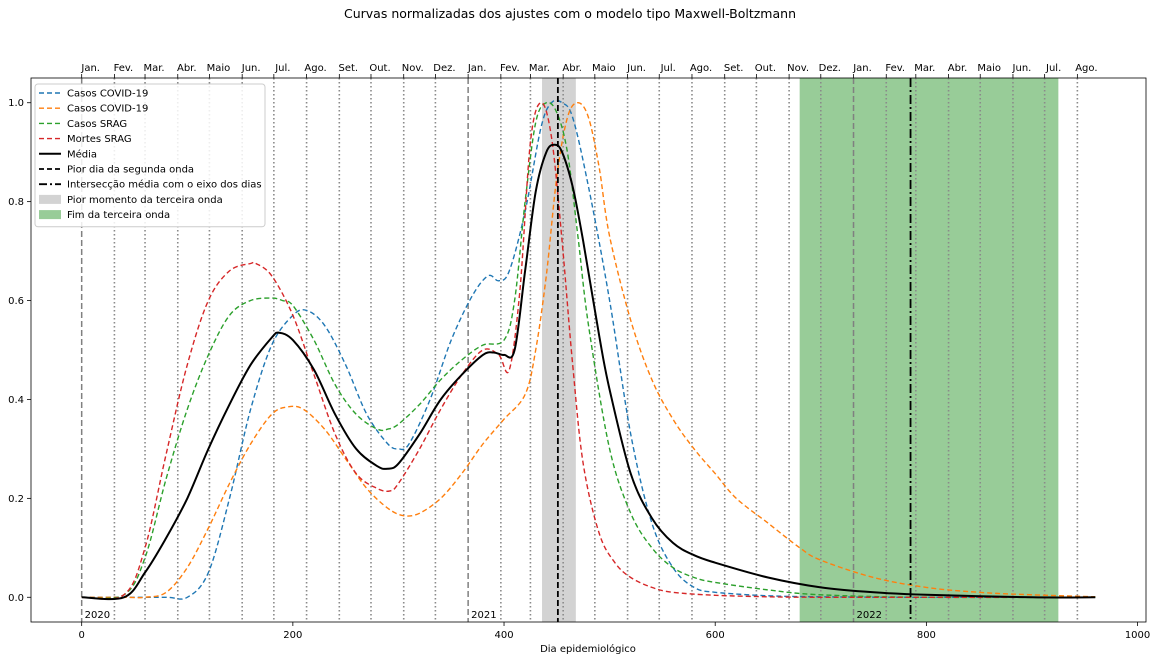 This screenshot has width=1159, height=661. What do you see at coordinates (145, 200) in the screenshot?
I see `legend-label: Pior momento da terceira onda` at bounding box center [145, 200].